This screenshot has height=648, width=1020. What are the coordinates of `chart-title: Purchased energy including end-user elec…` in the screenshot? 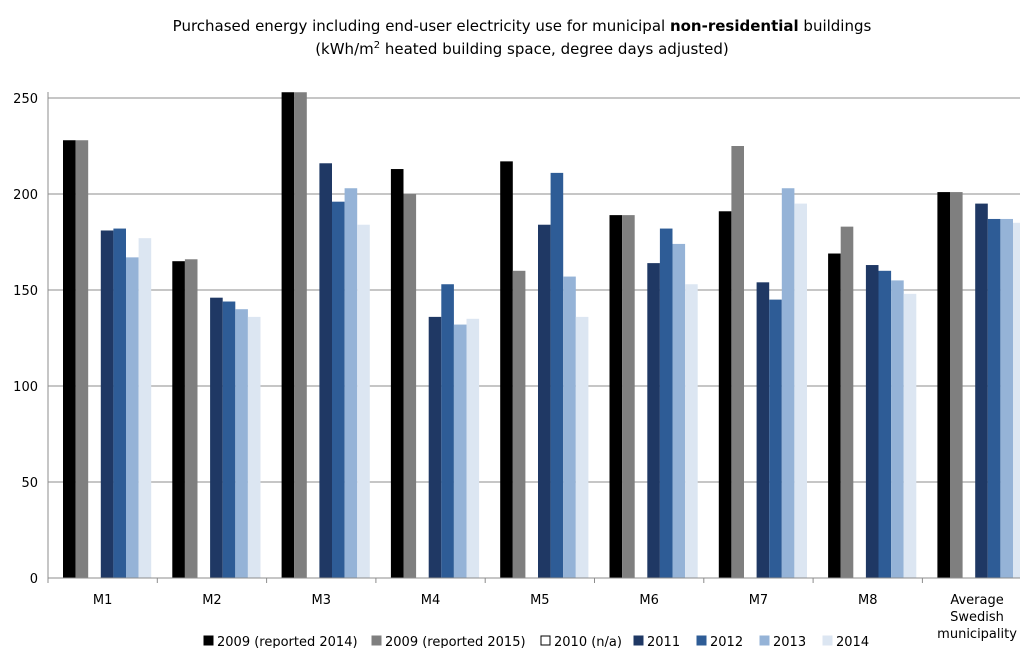 It's located at (522, 37).